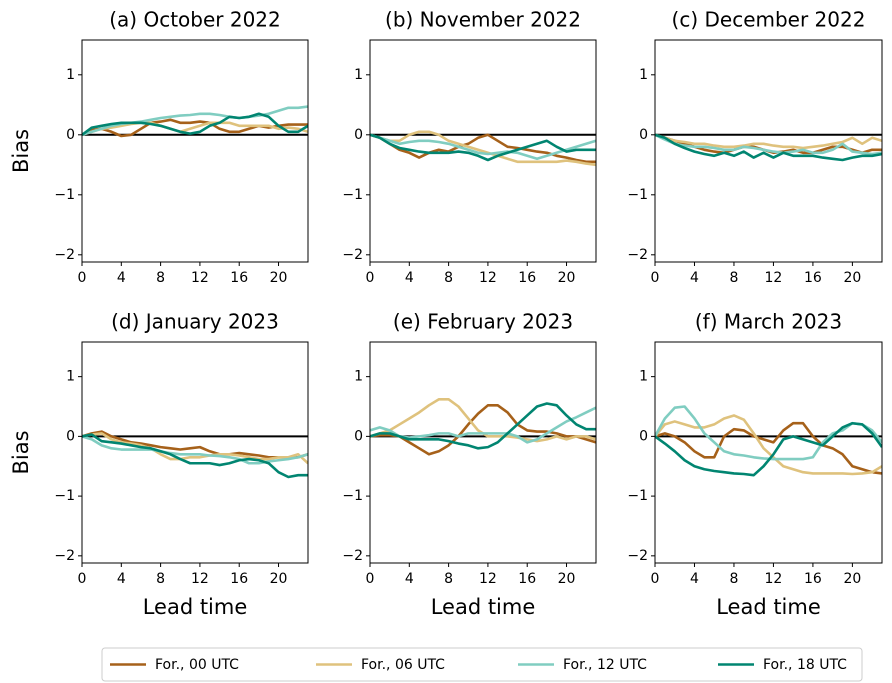  I want to click on legend-label: For., 00 UTC, so click(197, 665).